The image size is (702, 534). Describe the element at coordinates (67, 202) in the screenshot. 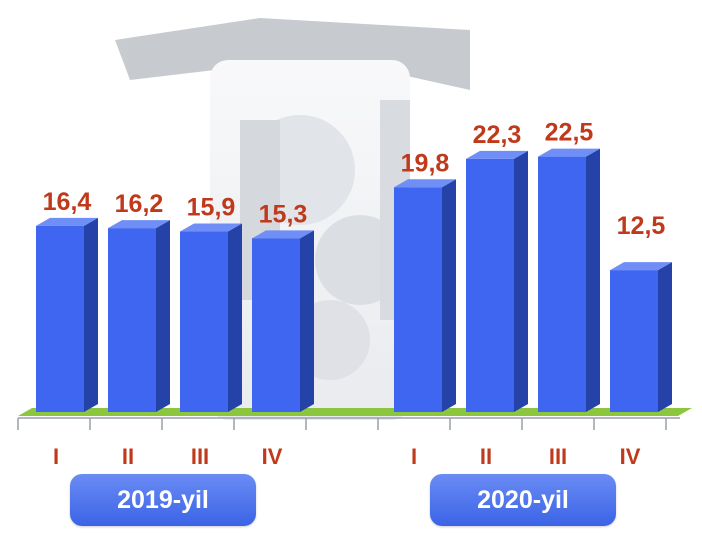

I see `data-label: 16,4` at that location.